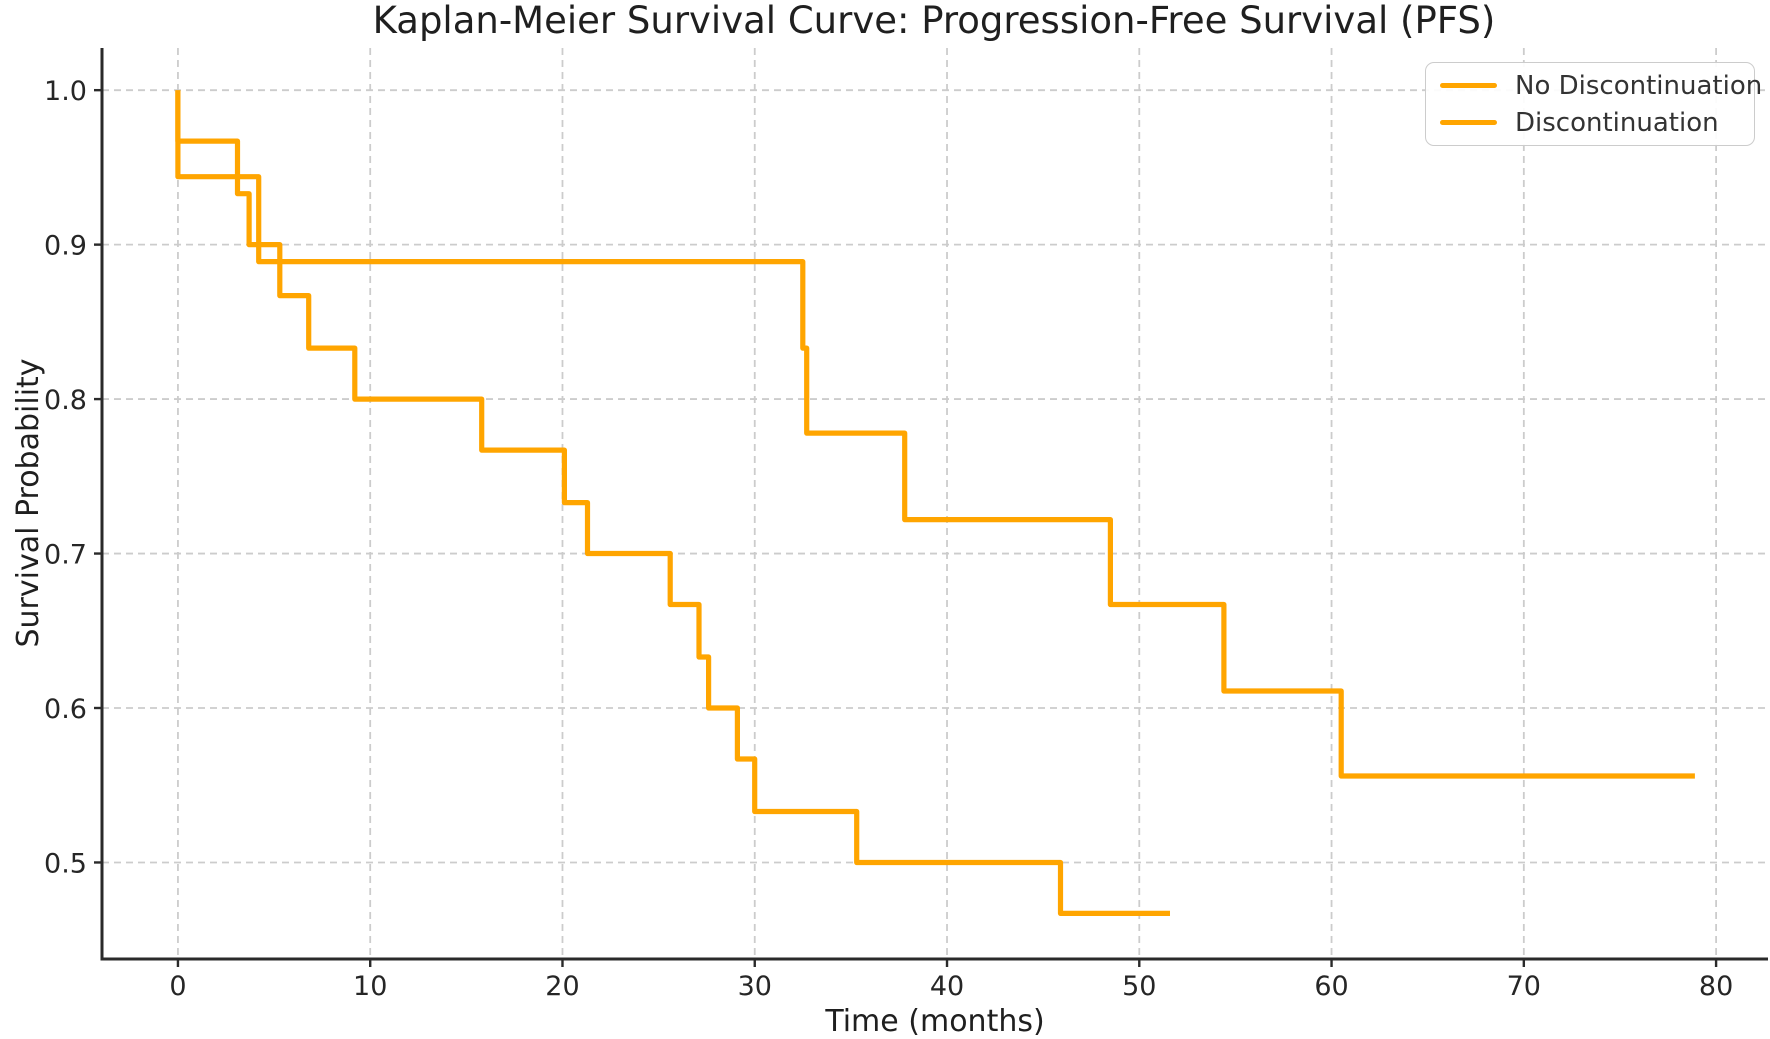 The width and height of the screenshot is (1770, 1039). I want to click on x-tick-label: 0, so click(177, 986).